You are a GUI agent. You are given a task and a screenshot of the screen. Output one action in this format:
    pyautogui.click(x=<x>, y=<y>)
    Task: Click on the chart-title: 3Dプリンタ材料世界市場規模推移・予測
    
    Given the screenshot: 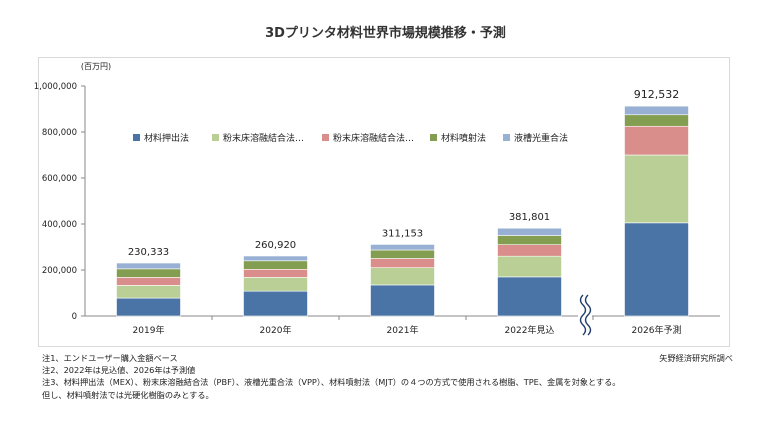 What is the action you would take?
    pyautogui.click(x=385, y=33)
    